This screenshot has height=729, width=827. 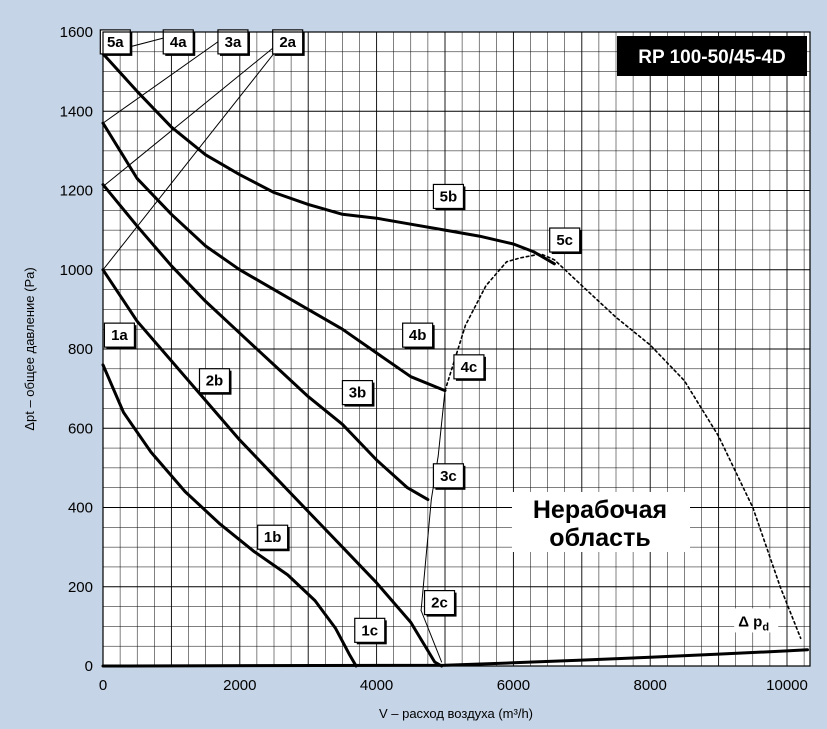 I want to click on curve-label-text: 3b, so click(x=358, y=393).